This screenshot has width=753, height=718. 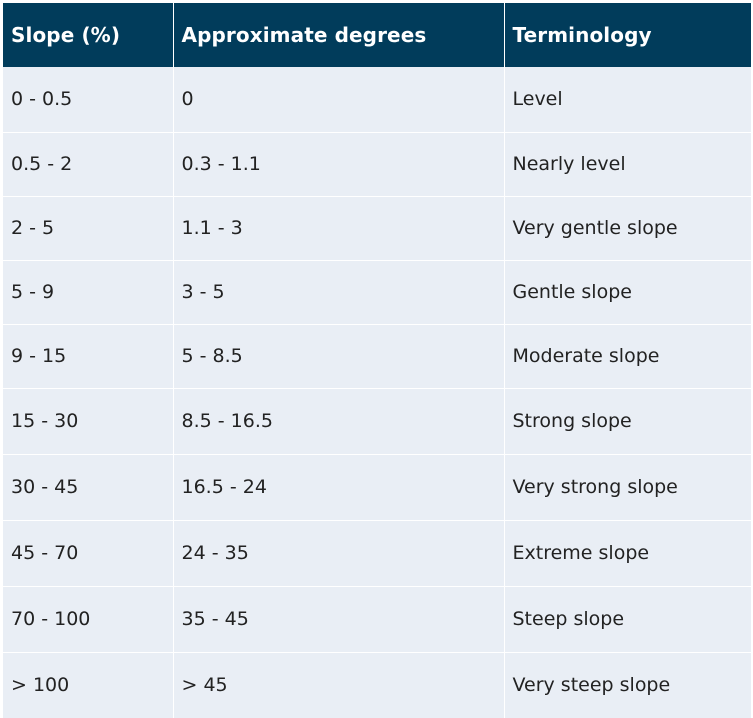 I want to click on cell-approximate-degrees: 1.1 - 3, so click(x=339, y=228).